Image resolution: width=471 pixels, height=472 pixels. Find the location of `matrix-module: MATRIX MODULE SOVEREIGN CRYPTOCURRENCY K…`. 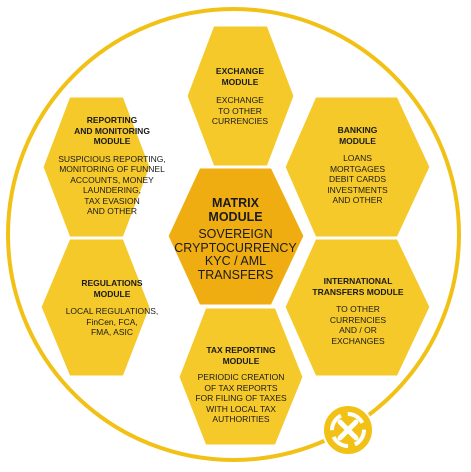

matrix-module: MATRIX MODULE SOVEREIGN CRYPTOCURRENCY K… is located at coordinates (235, 239).